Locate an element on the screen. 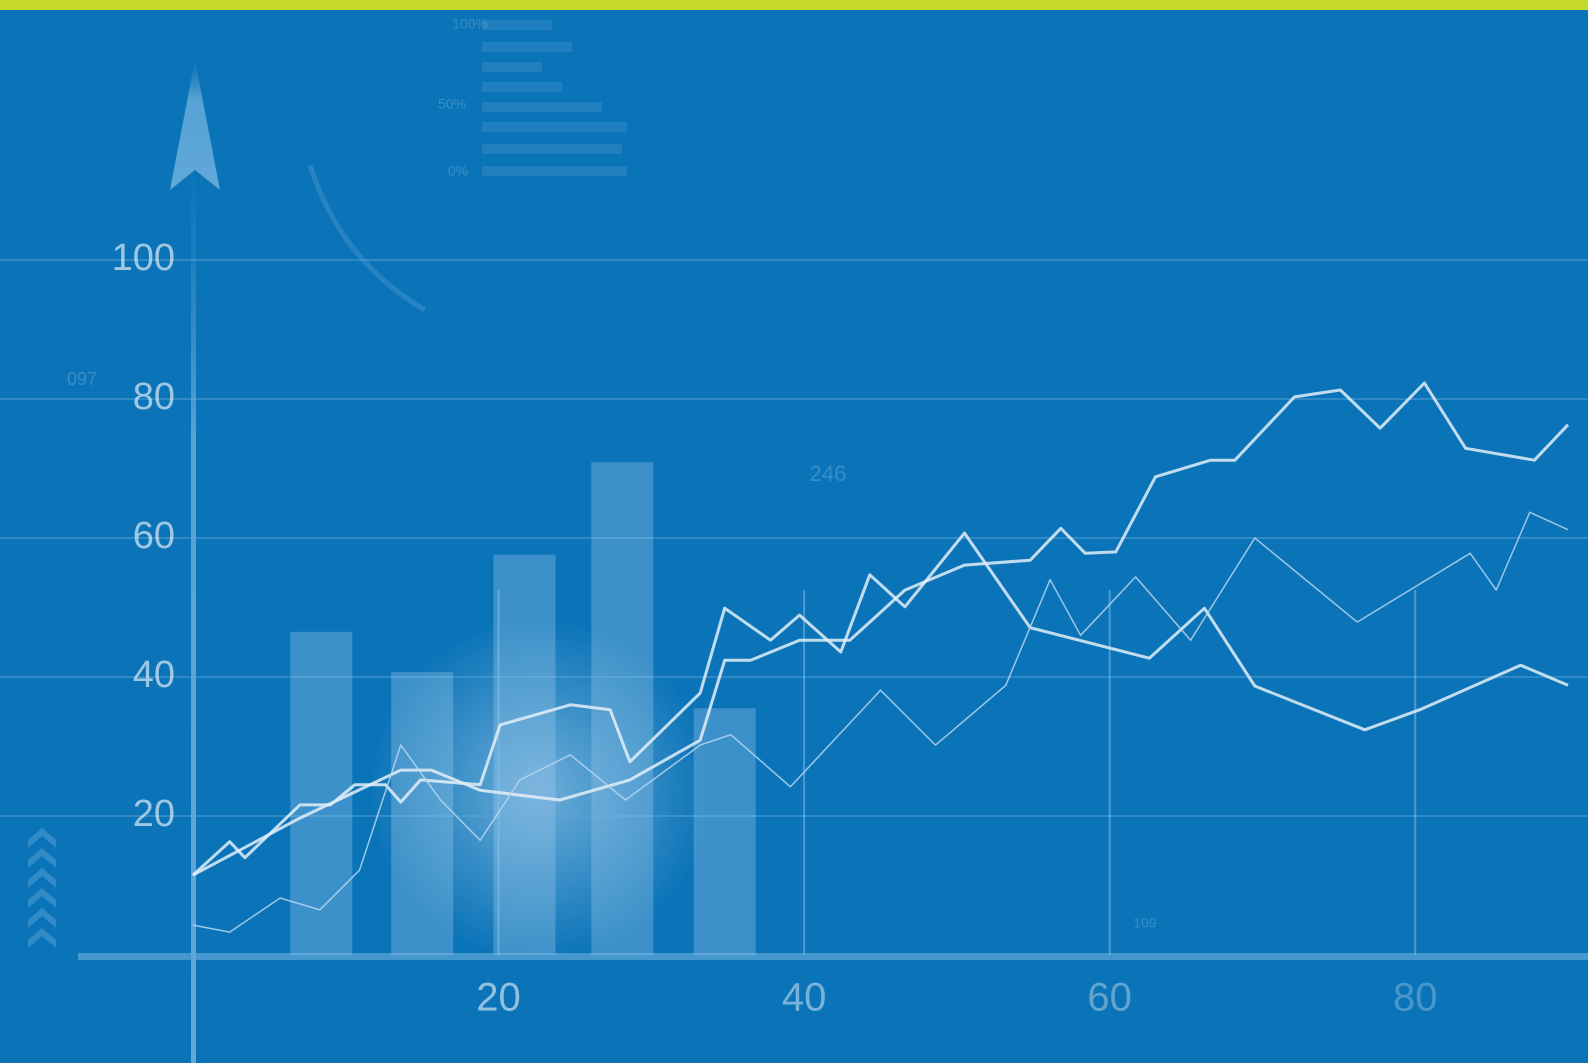  annotation: 246 is located at coordinates (828, 473).